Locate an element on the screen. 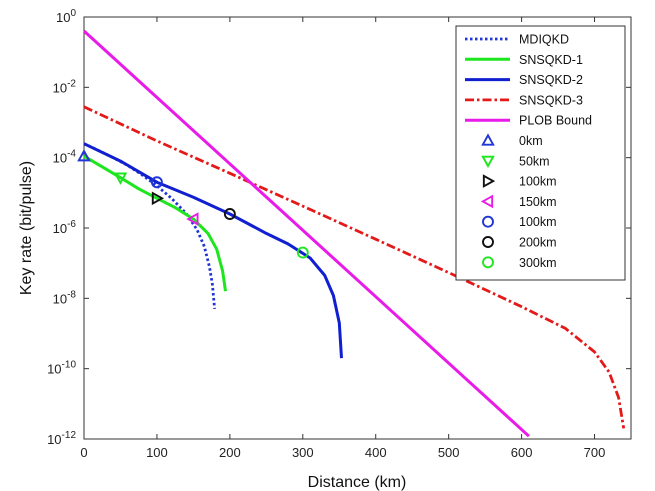 This screenshot has height=491, width=655. marker-150km is located at coordinates (192, 219).